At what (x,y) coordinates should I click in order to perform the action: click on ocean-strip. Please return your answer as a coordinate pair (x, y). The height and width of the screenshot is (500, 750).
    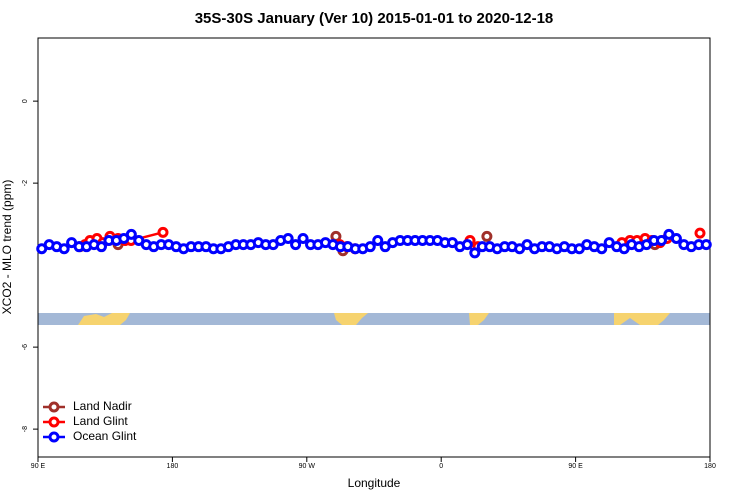
    Looking at the image, I should click on (374, 319).